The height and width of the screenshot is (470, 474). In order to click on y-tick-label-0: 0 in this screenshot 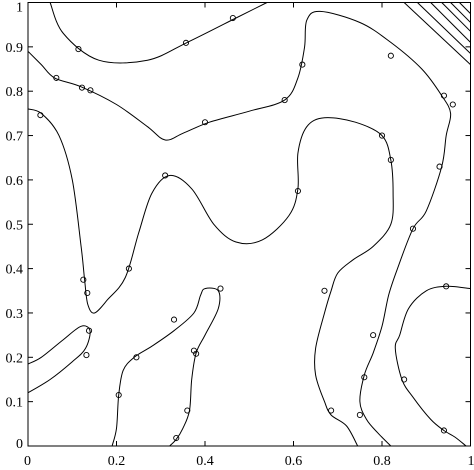, I will do `click(19, 444)`.